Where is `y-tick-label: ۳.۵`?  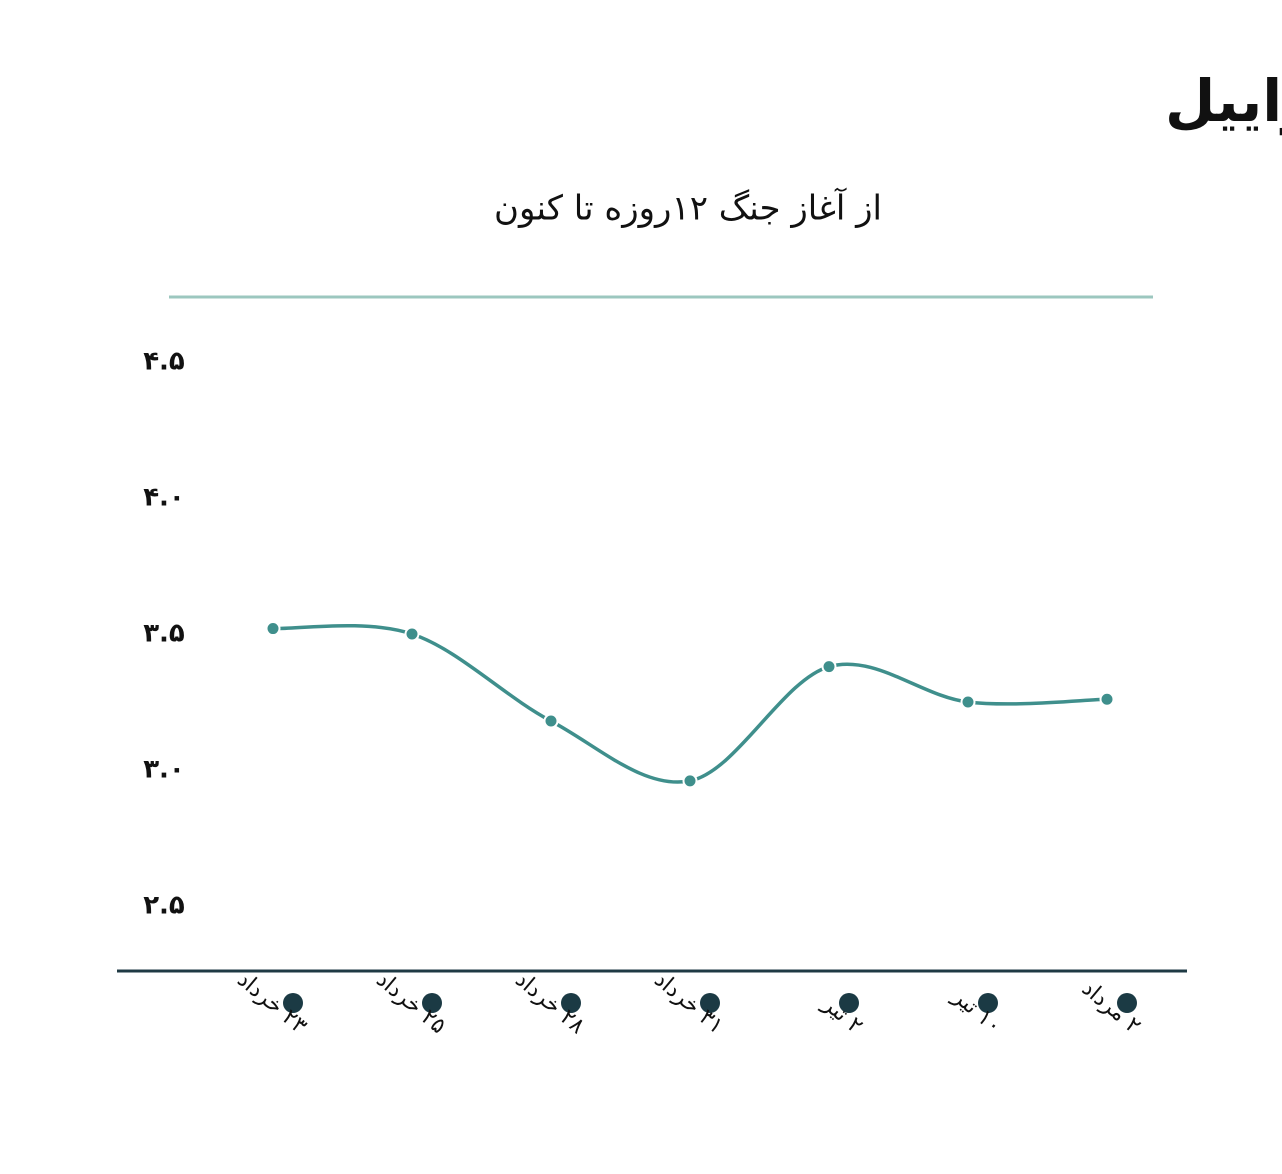
y-tick-label: ۳.۵ is located at coordinates (164, 634).